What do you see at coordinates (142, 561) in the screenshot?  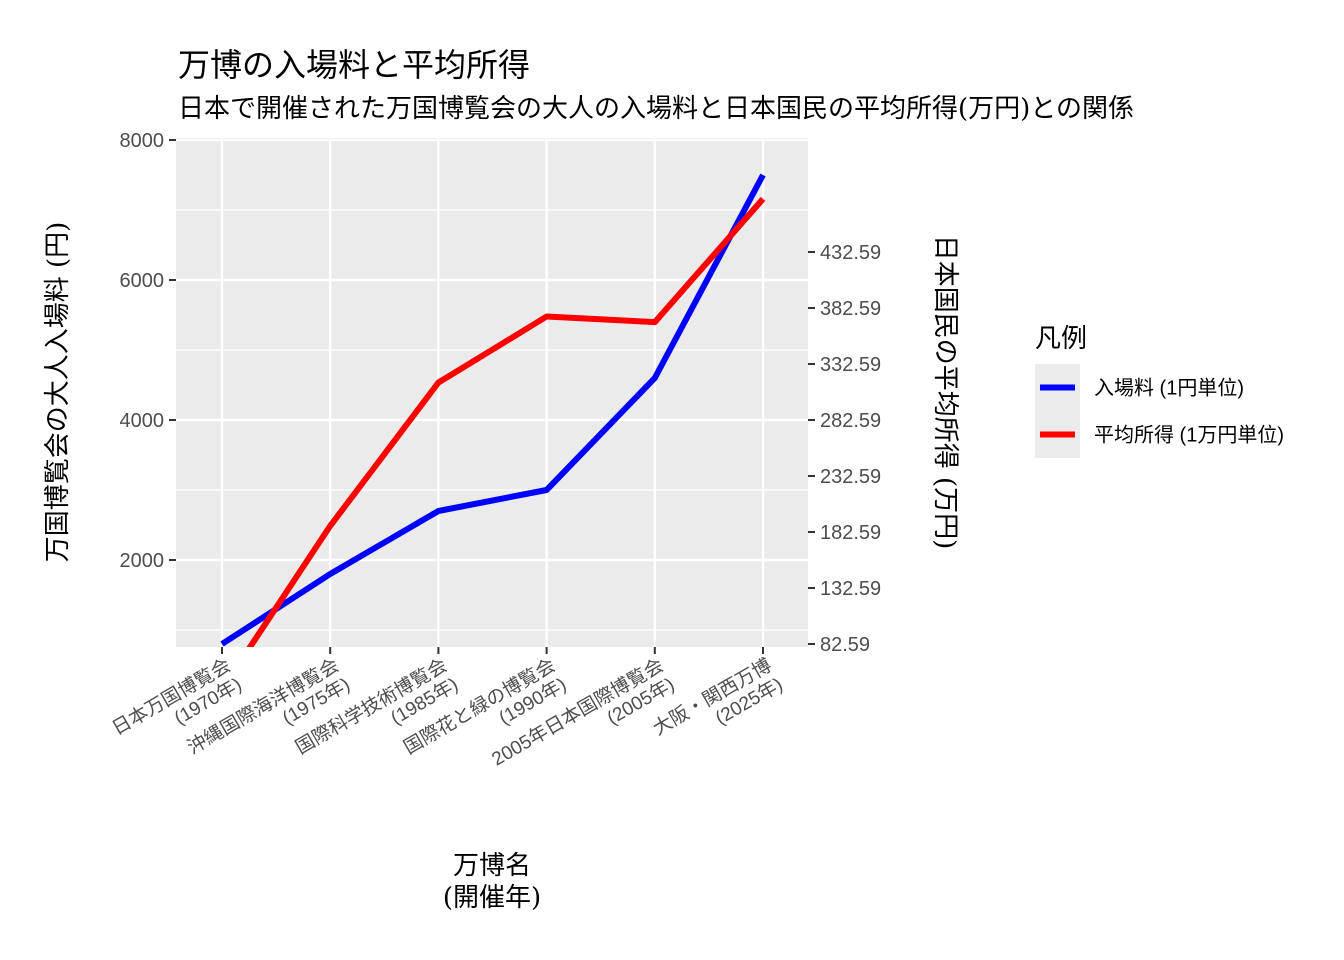 I see `left-axis-tick-label: 2000` at bounding box center [142, 561].